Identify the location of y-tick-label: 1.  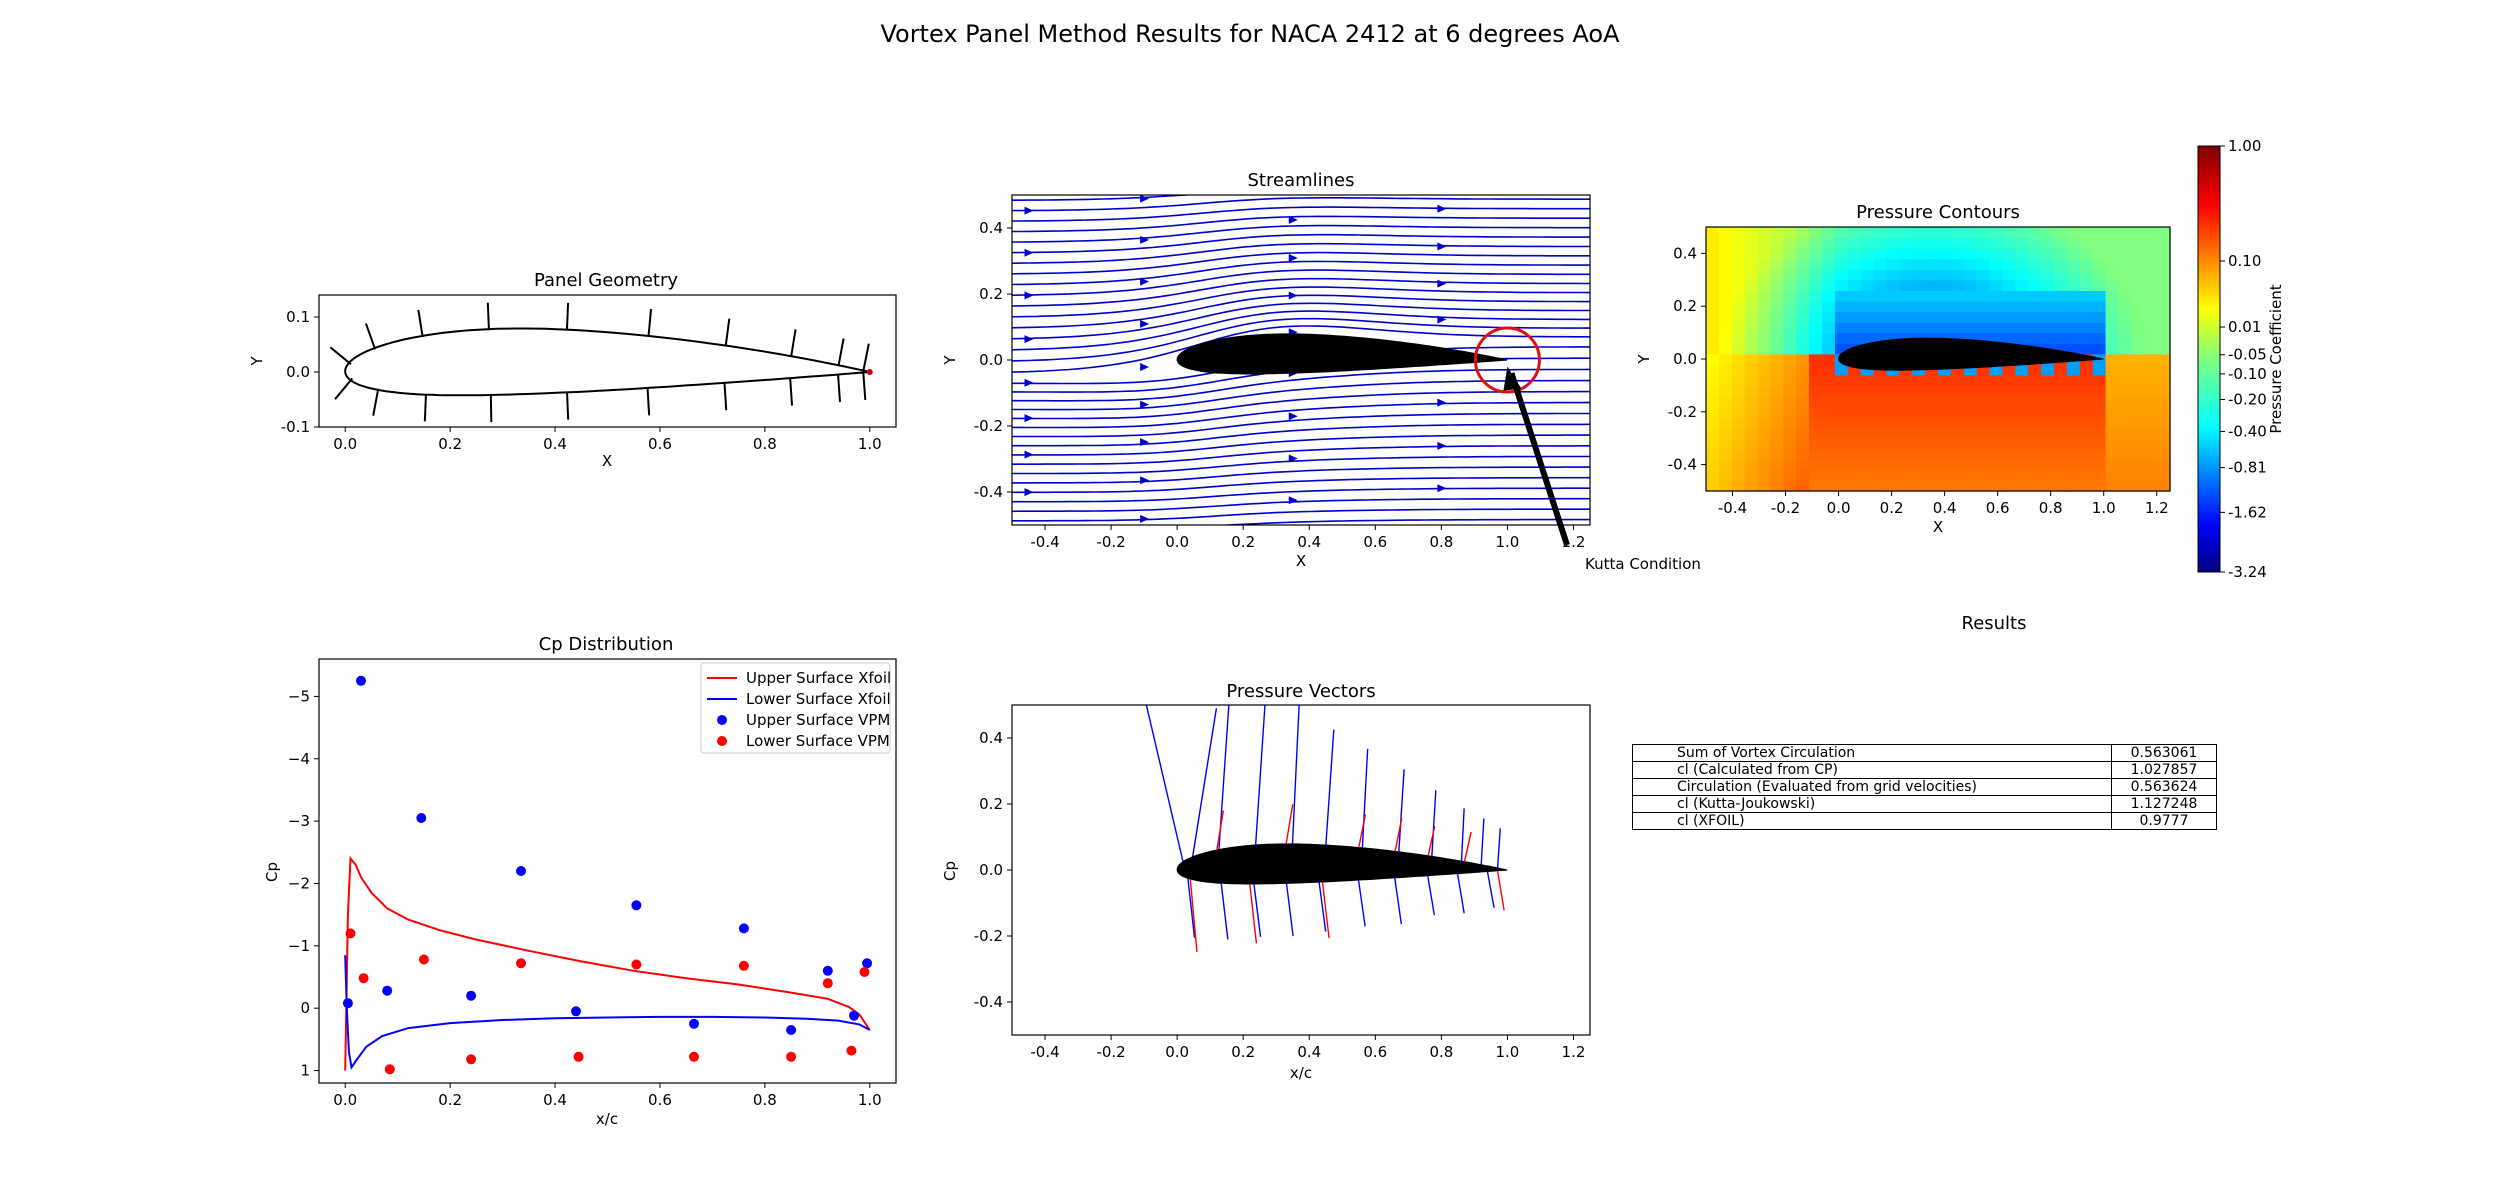
(305, 1071).